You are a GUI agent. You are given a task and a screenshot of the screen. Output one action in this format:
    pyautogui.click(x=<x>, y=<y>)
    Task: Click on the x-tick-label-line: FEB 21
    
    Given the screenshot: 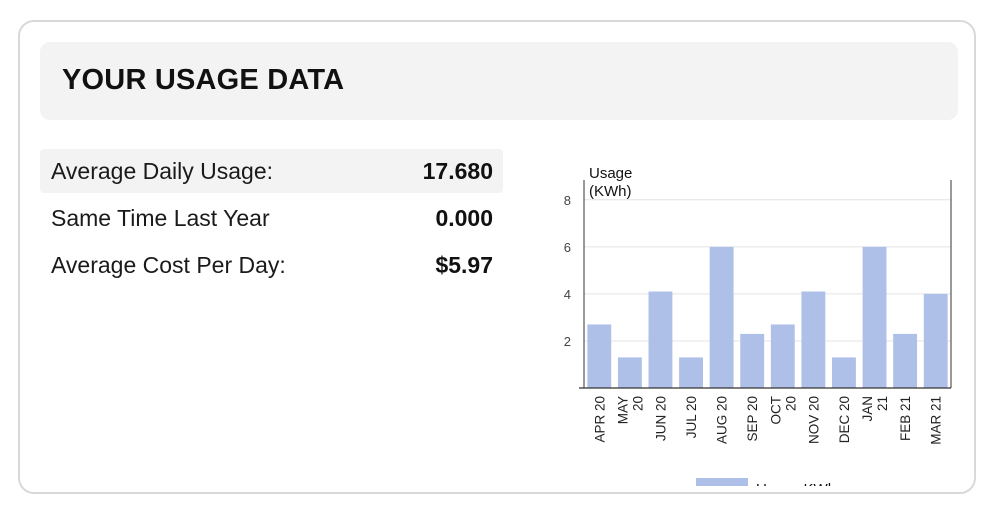 What is the action you would take?
    pyautogui.click(x=905, y=418)
    